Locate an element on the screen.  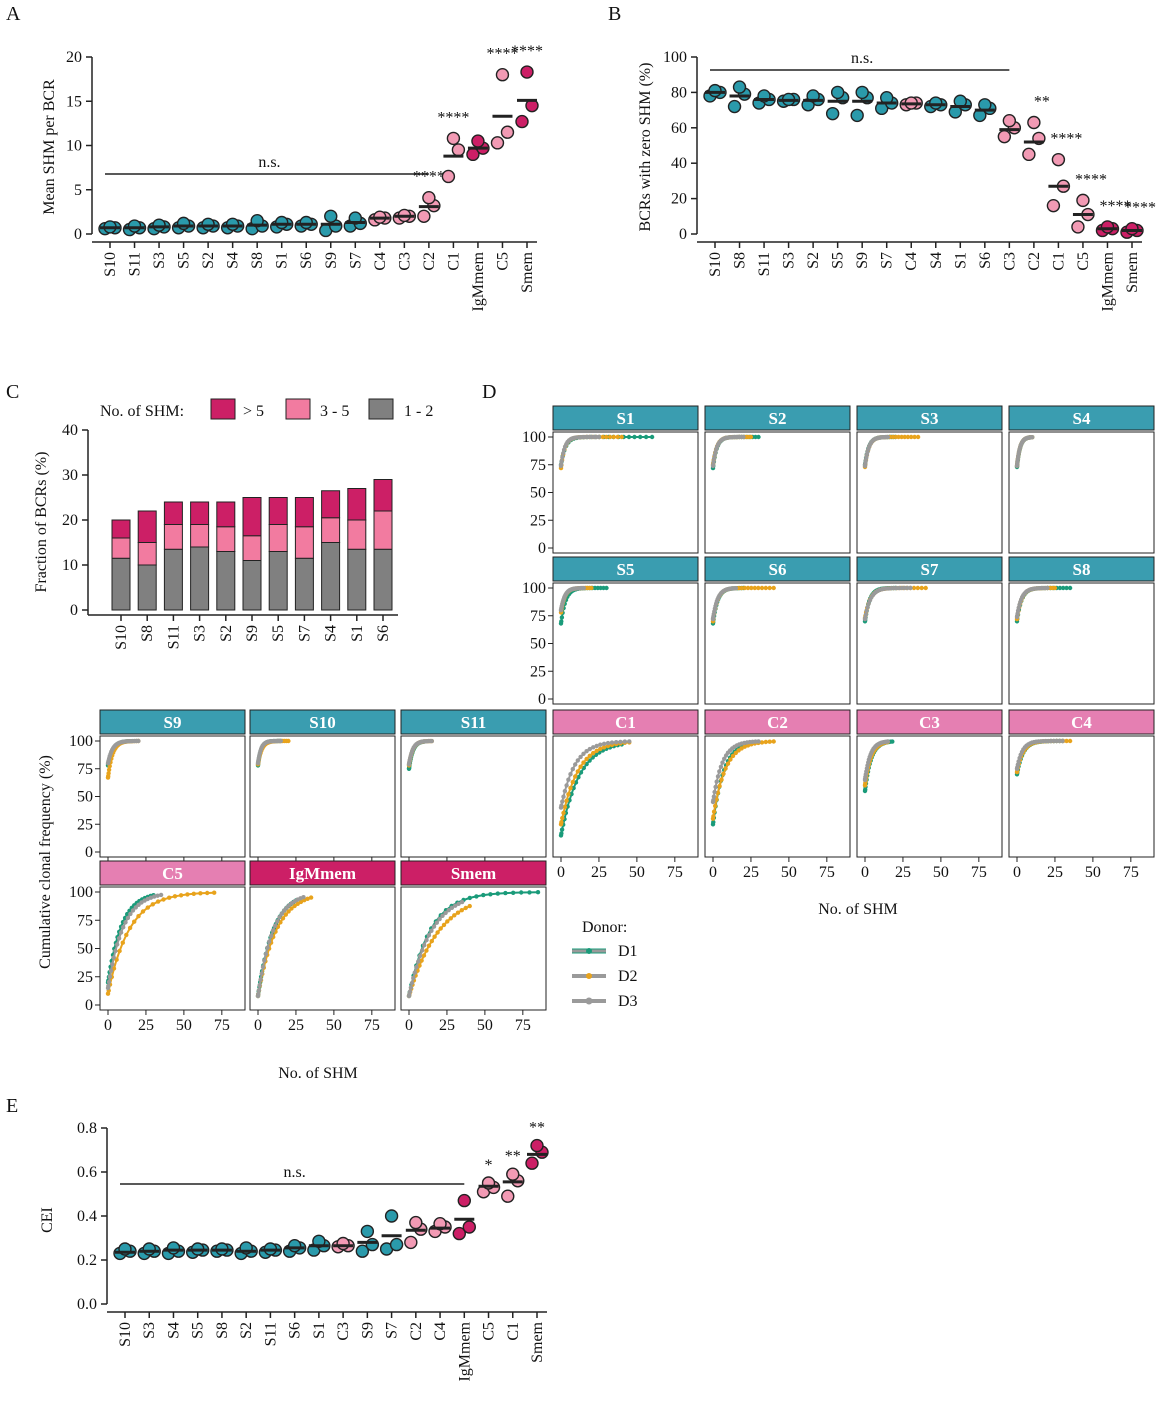
x-tick-label: 50 is located at coordinates (334, 1025).